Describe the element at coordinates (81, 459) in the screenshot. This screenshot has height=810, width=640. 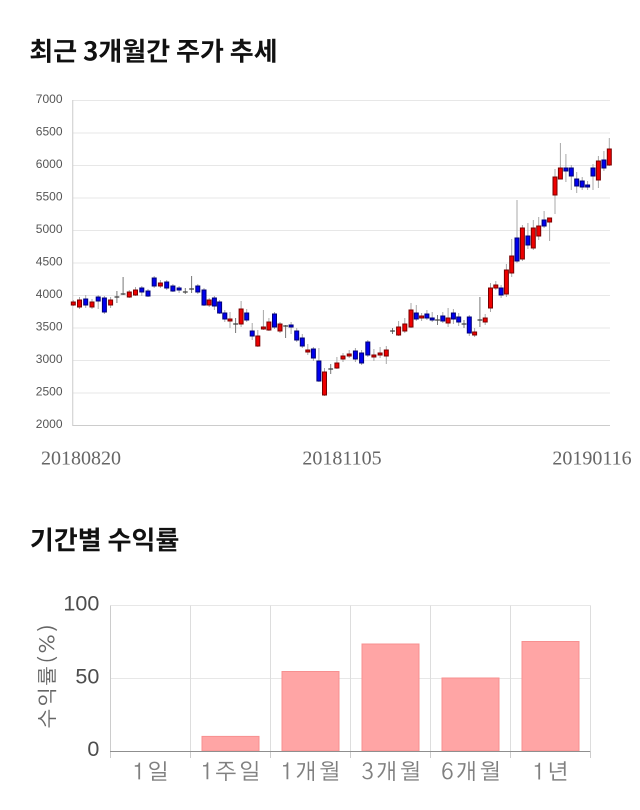
I see `svg-text: 20180820` at that location.